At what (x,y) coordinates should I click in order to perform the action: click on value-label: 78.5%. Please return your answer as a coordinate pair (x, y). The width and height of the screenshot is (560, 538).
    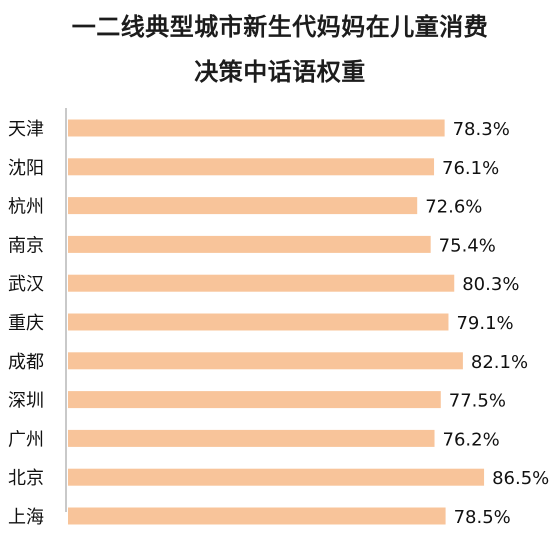
    Looking at the image, I should click on (482, 517).